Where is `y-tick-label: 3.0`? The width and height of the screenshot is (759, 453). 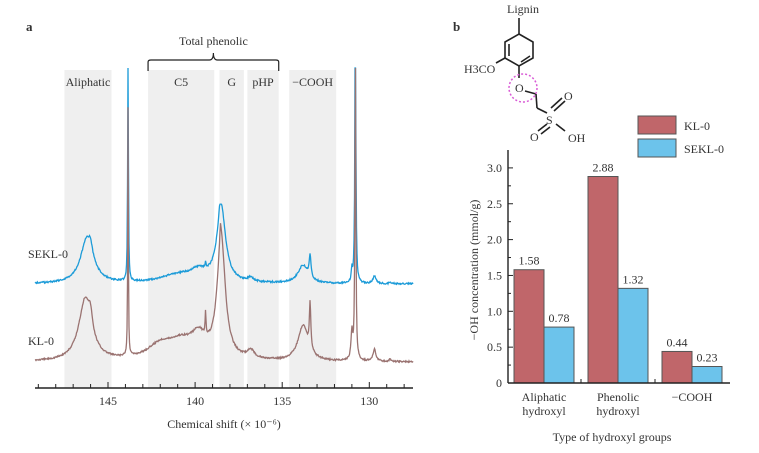 y-tick-label: 3.0 is located at coordinates (494, 168).